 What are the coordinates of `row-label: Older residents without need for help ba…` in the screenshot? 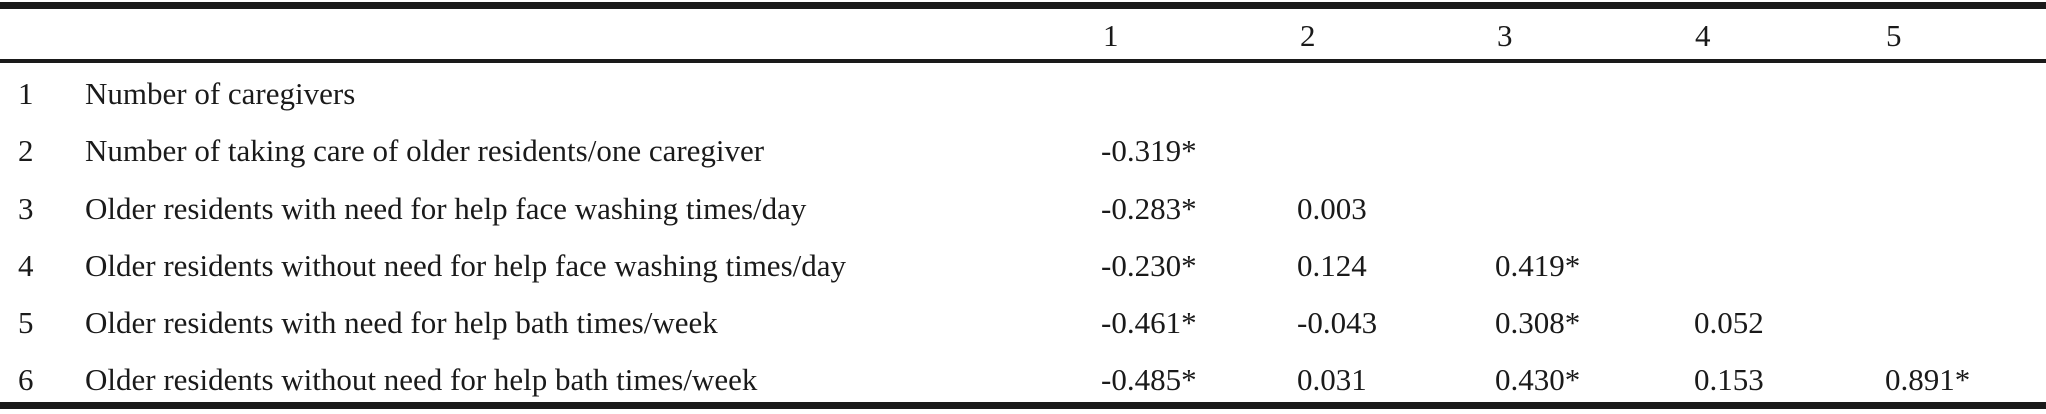 It's located at (421, 379).